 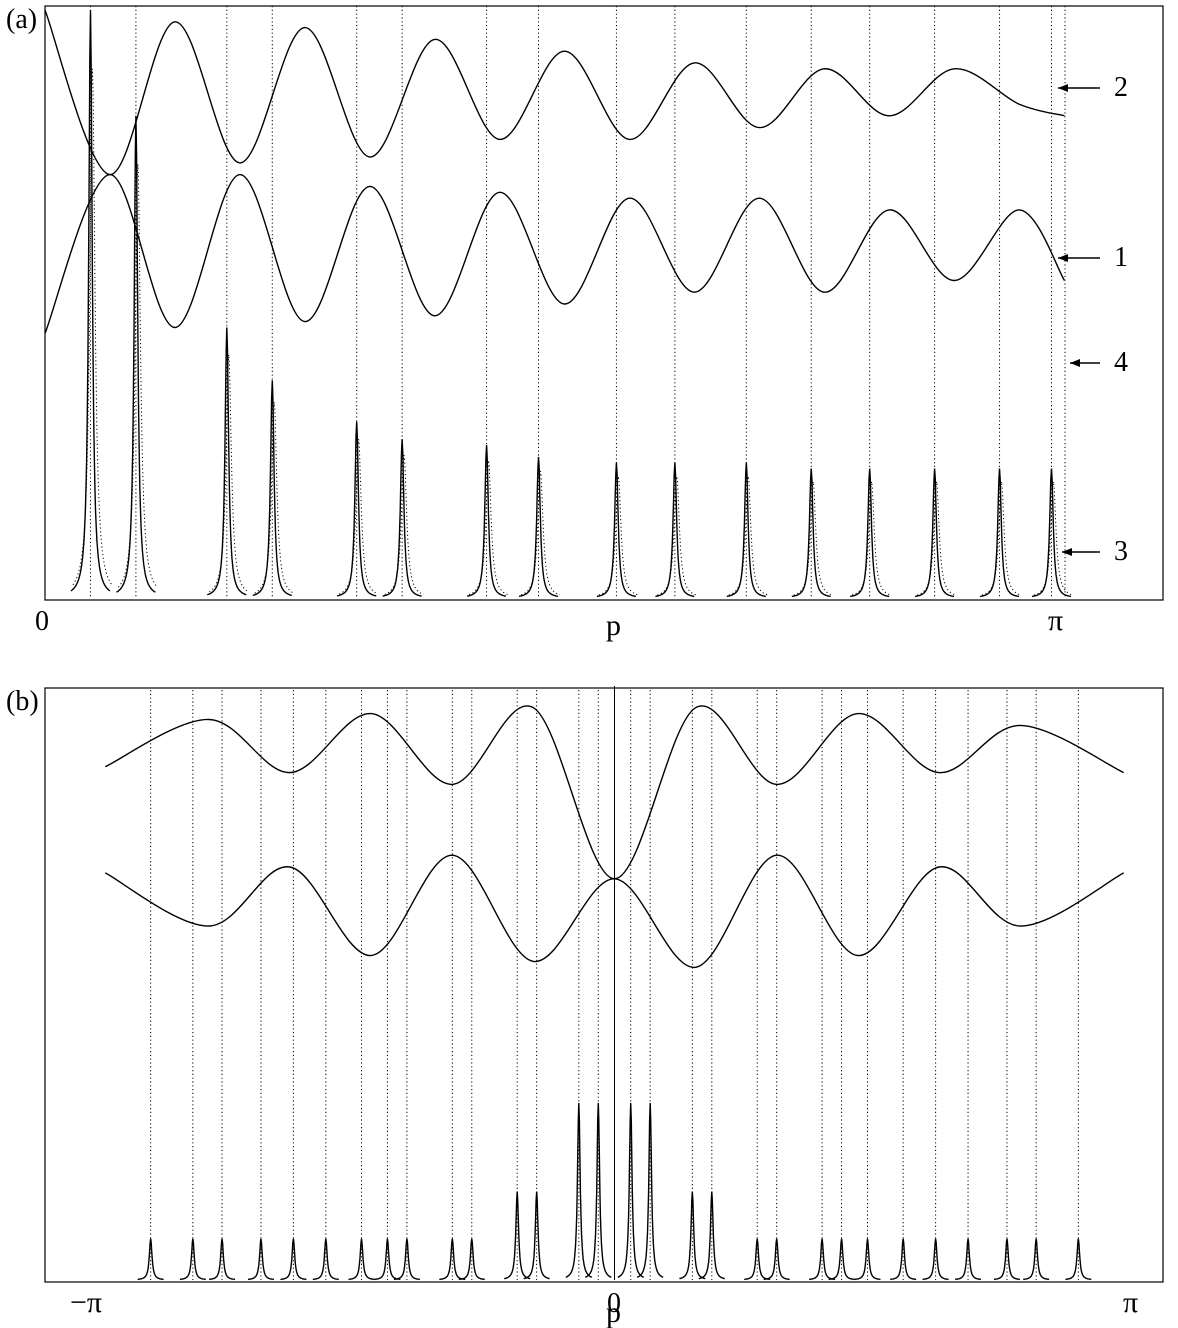 I want to click on arrow-label-3: 3, so click(x=1095, y=551).